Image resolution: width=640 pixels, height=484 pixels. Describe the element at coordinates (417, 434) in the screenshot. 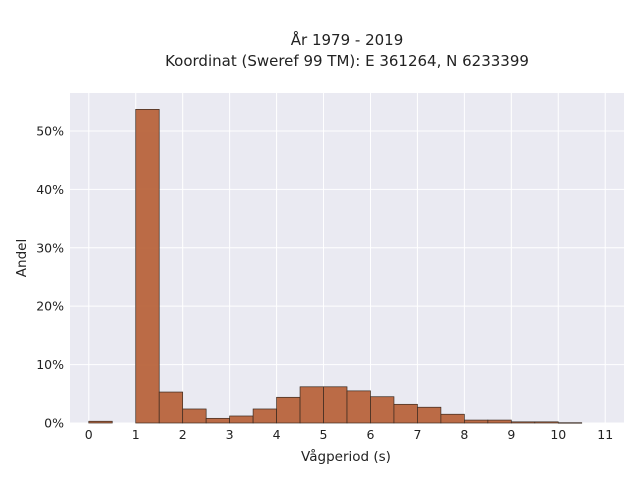

I see `x-tick-label: 7` at that location.